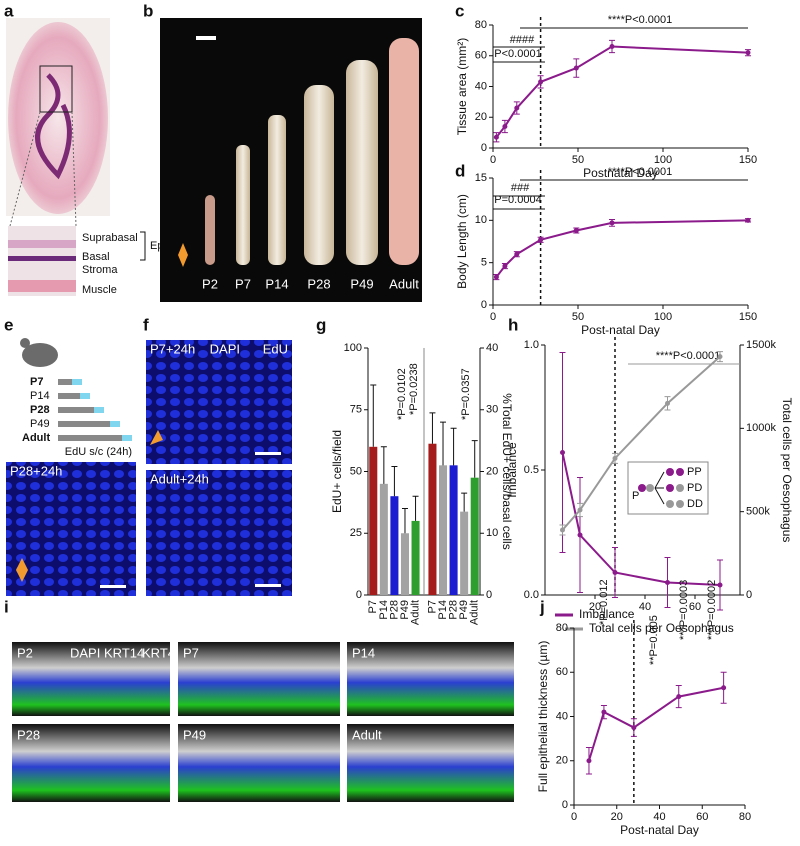 This screenshot has height=846, width=800. What do you see at coordinates (578, 317) in the screenshot?
I see `x-tick-label: 50` at bounding box center [578, 317].